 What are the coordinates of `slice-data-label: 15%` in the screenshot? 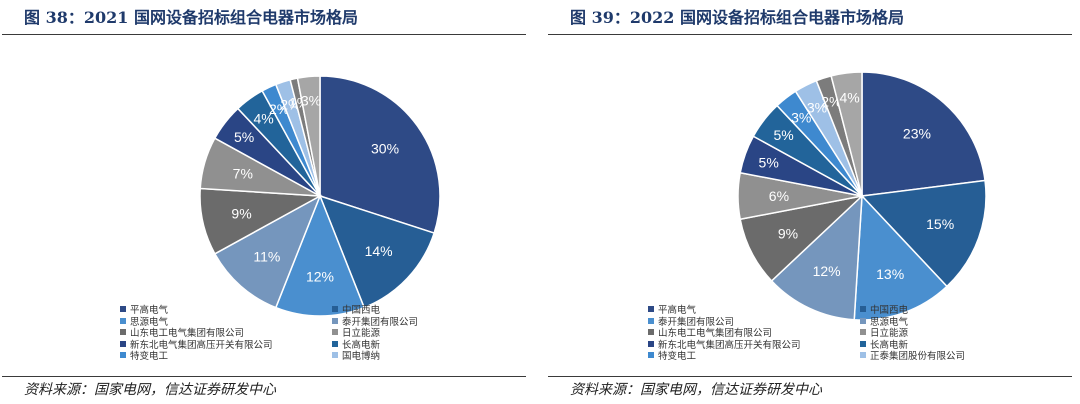 It's located at (940, 224).